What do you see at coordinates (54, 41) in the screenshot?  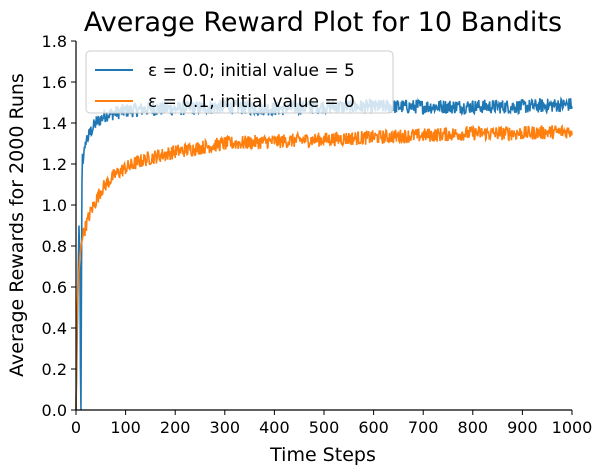 I see `y-tick-label: 1.8` at bounding box center [54, 41].